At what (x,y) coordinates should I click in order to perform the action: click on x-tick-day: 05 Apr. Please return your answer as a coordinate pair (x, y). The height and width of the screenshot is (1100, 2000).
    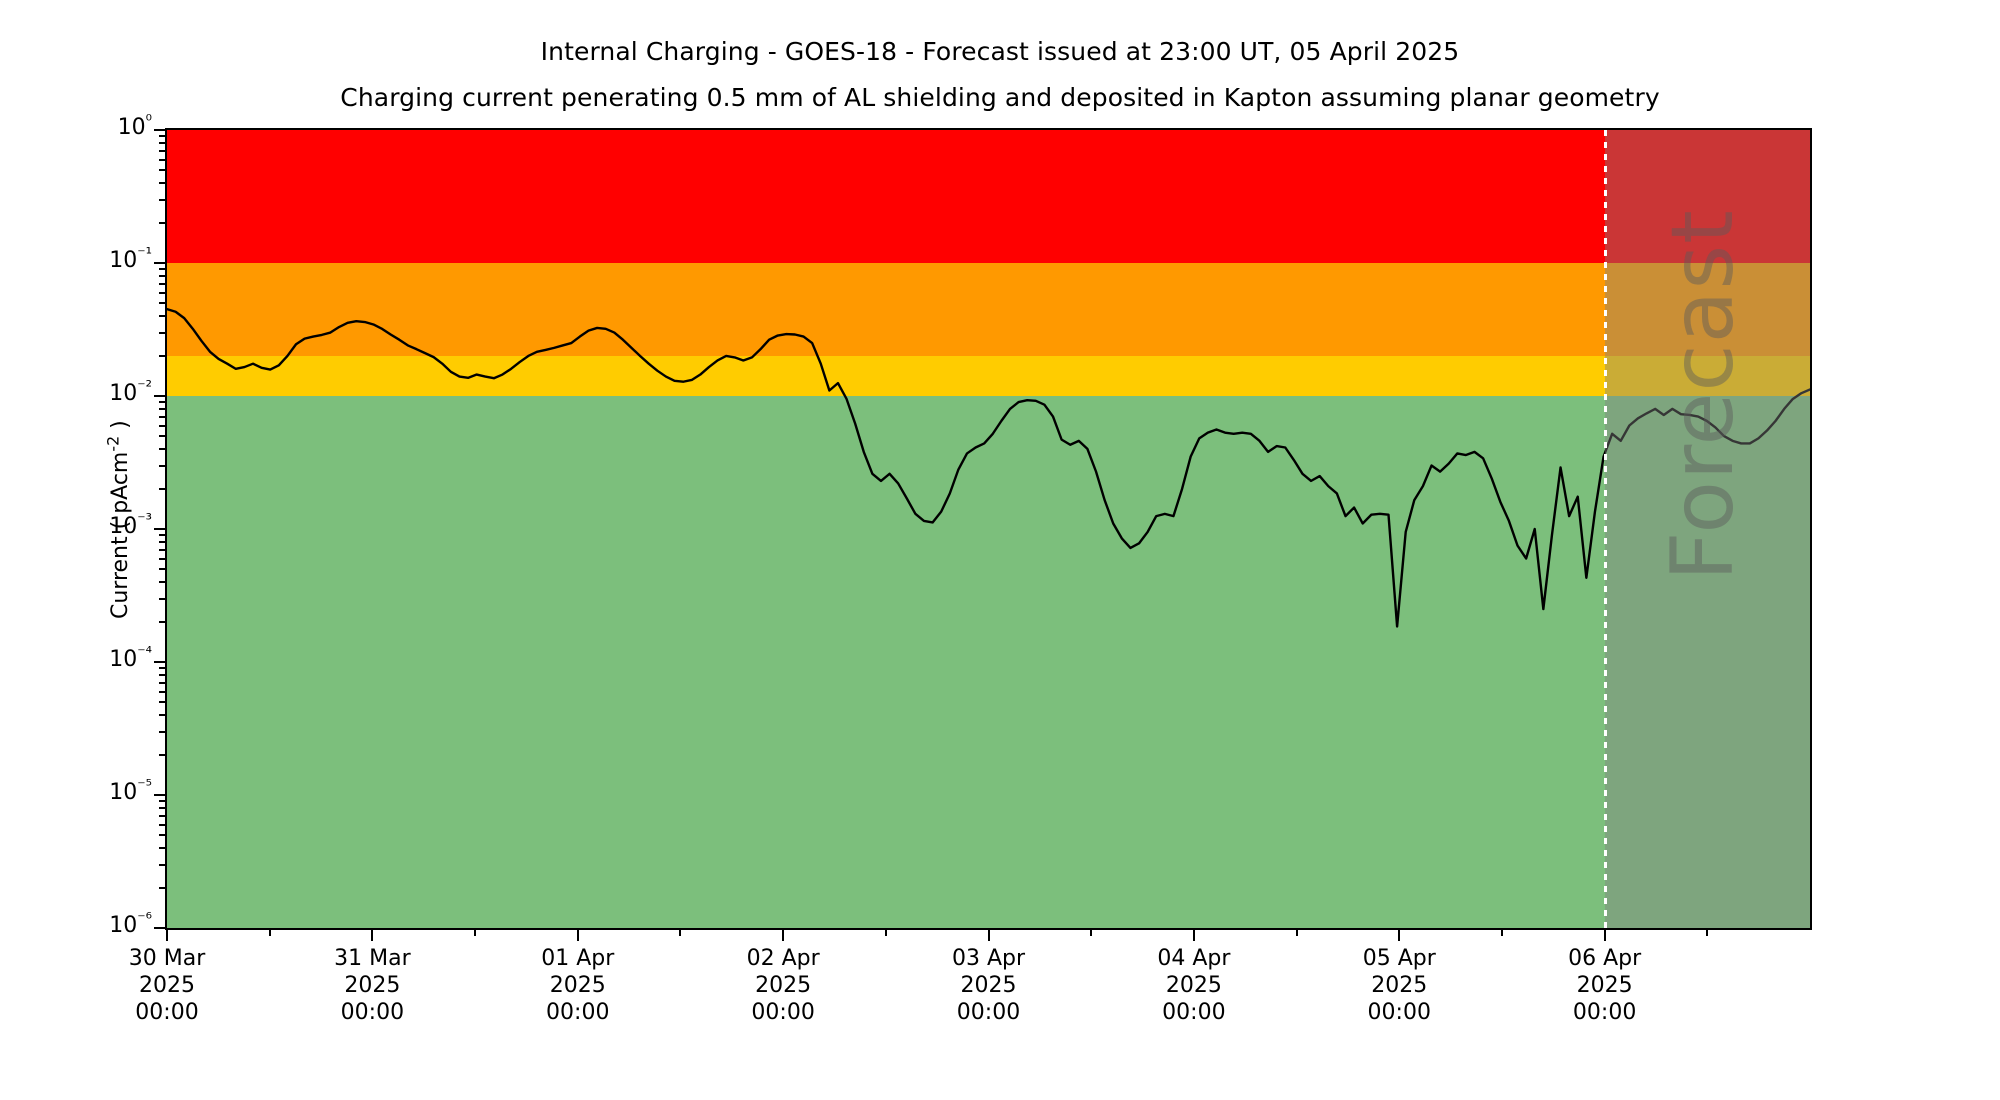
    Looking at the image, I should click on (1399, 958).